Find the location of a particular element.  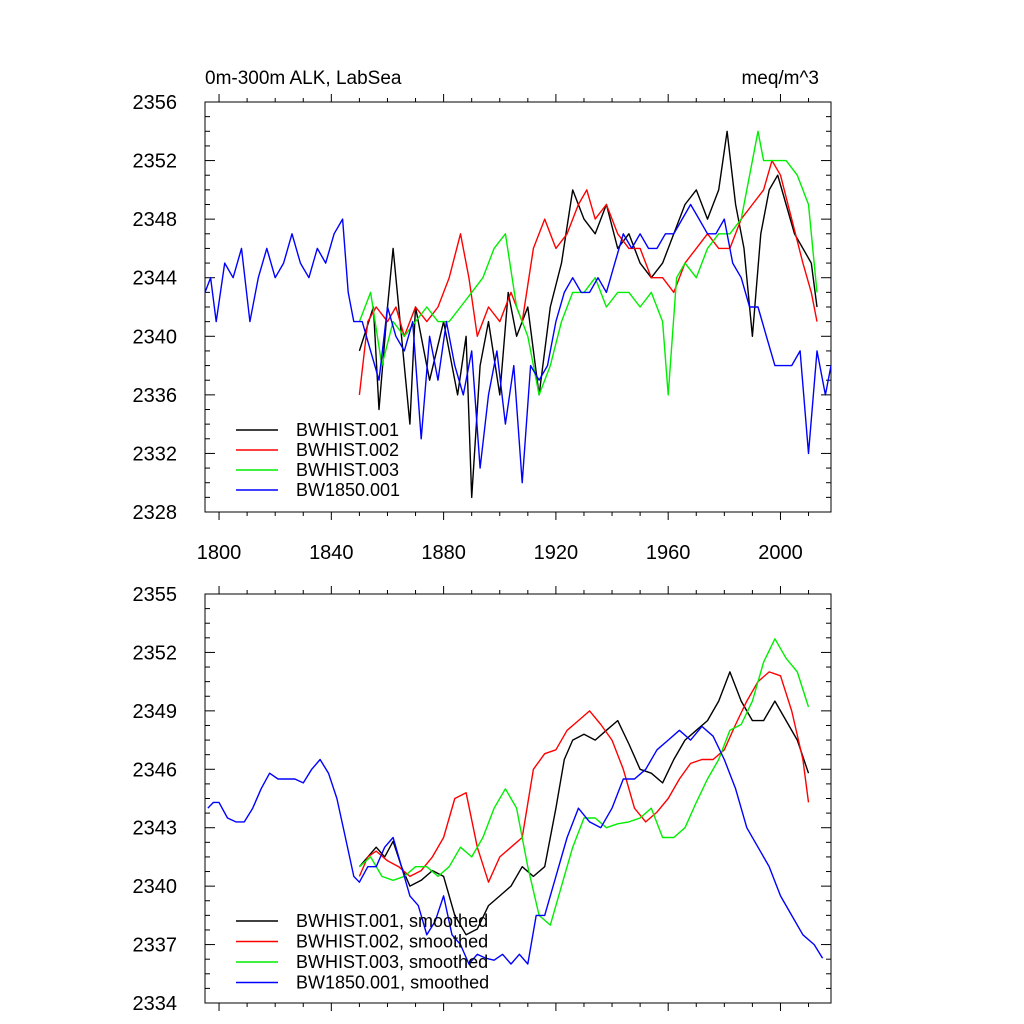

x-tick-label: 1880 is located at coordinates (443, 553).